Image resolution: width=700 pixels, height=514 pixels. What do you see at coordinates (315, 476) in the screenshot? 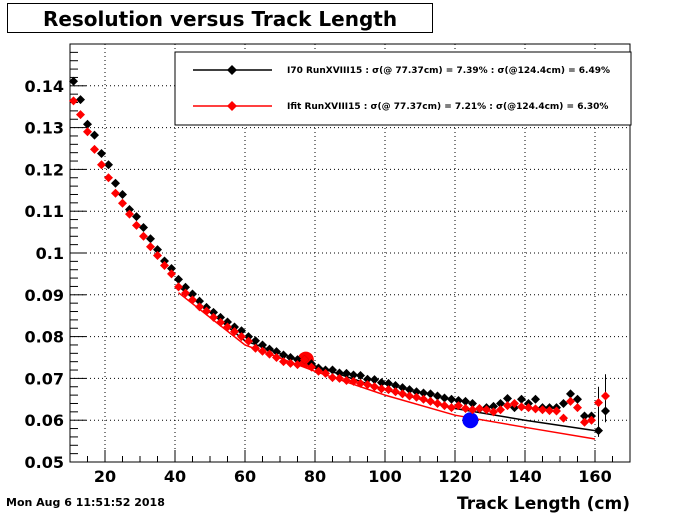
I see `x-tick-label: 80` at bounding box center [315, 476].